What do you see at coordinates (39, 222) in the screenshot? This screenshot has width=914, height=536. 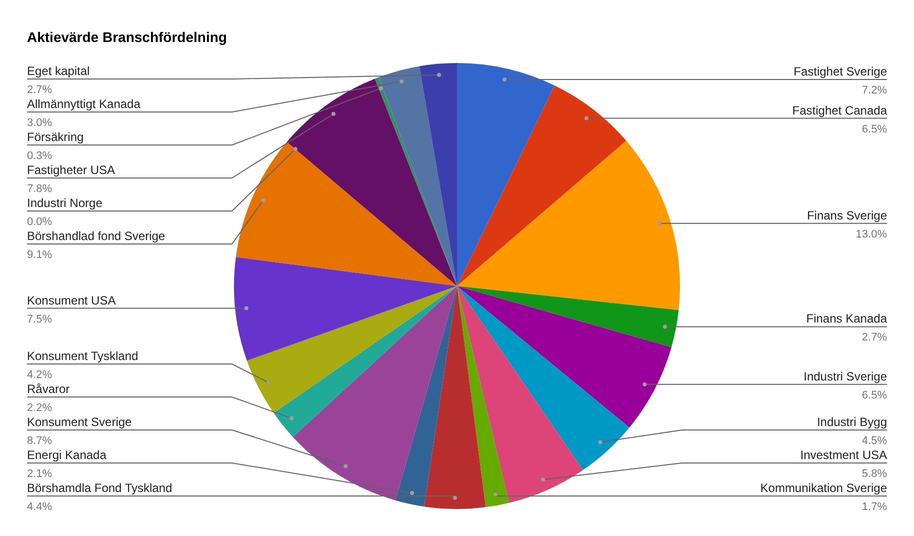 I see `text: 0.0%` at bounding box center [39, 222].